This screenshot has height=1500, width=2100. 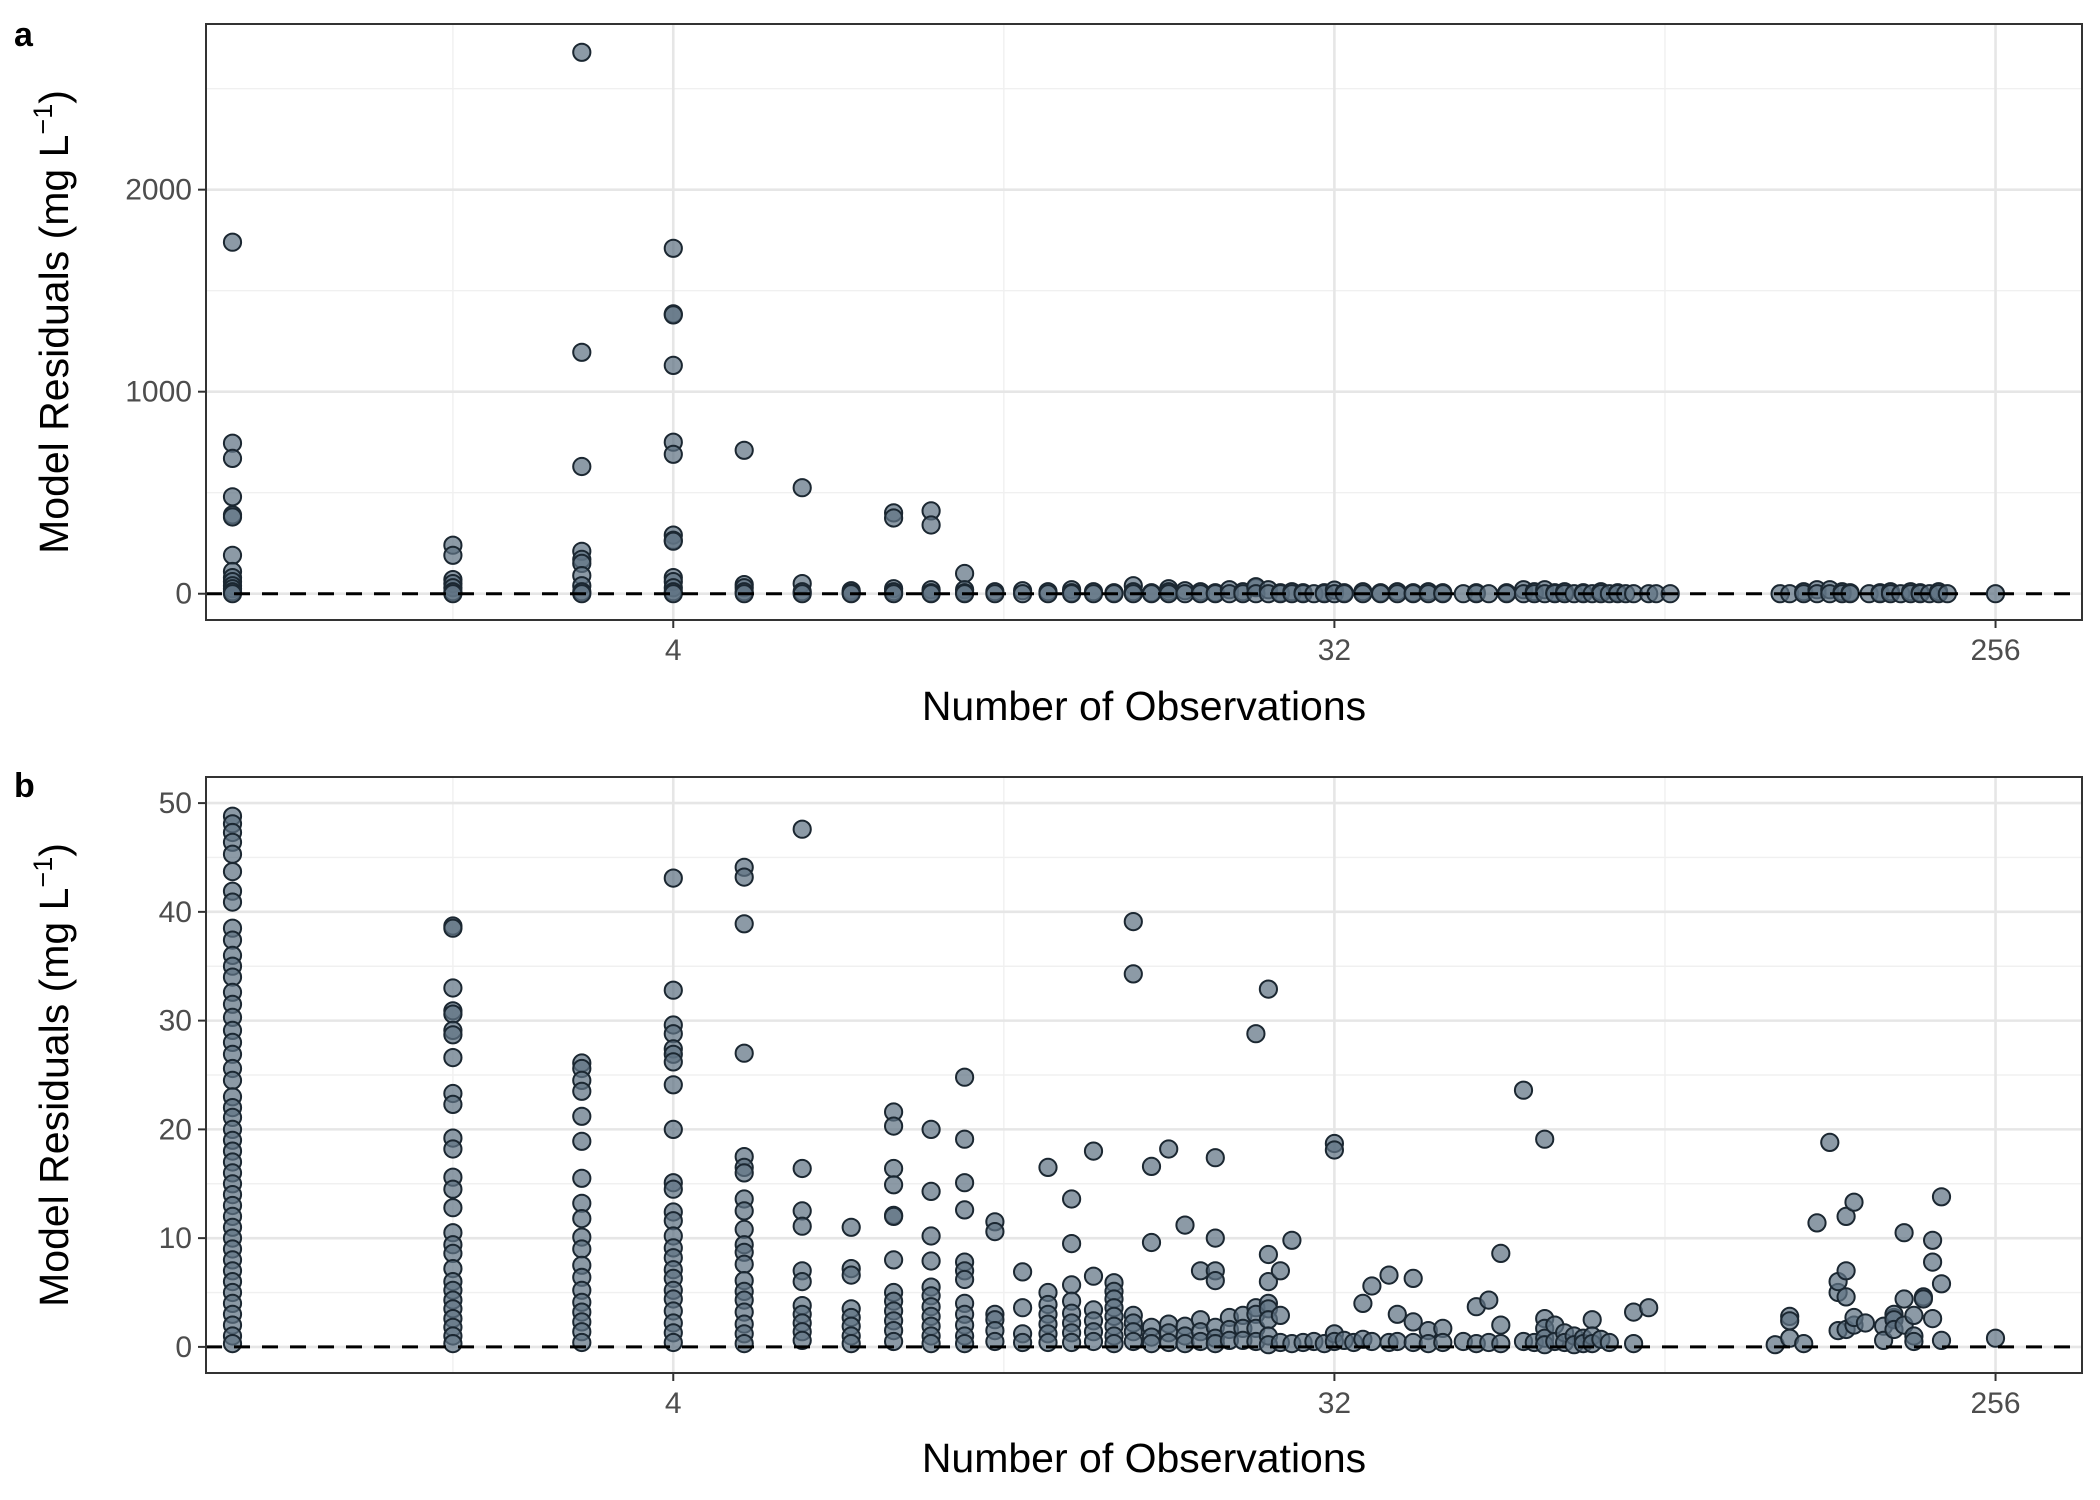 I want to click on y-axis-title-text: Model Residuals (, so click(x=54, y=389).